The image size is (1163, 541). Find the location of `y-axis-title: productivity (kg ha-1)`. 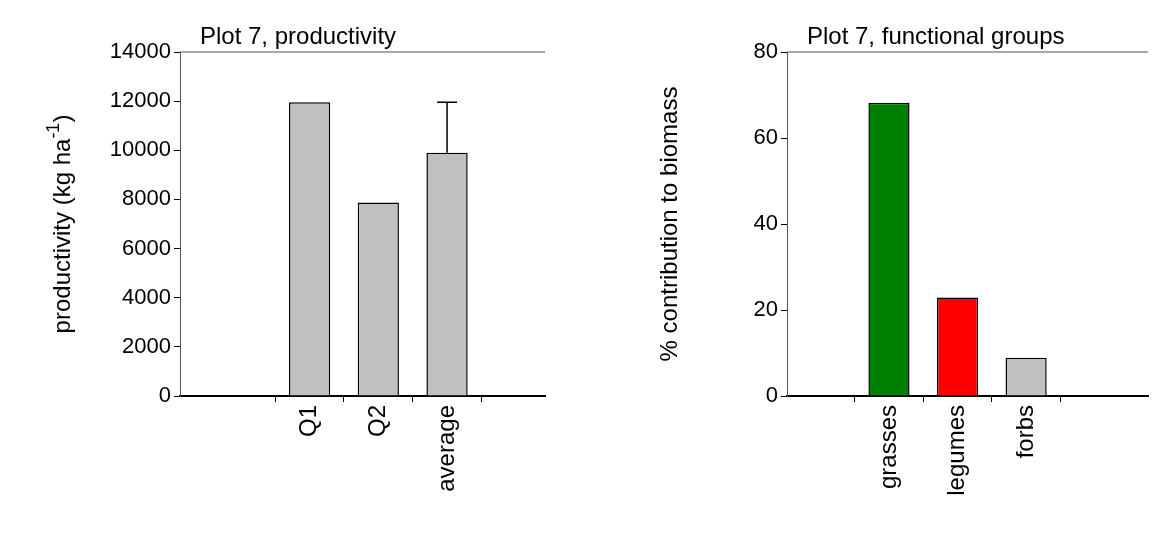

y-axis-title: productivity (kg ha-1) is located at coordinates (59, 224).